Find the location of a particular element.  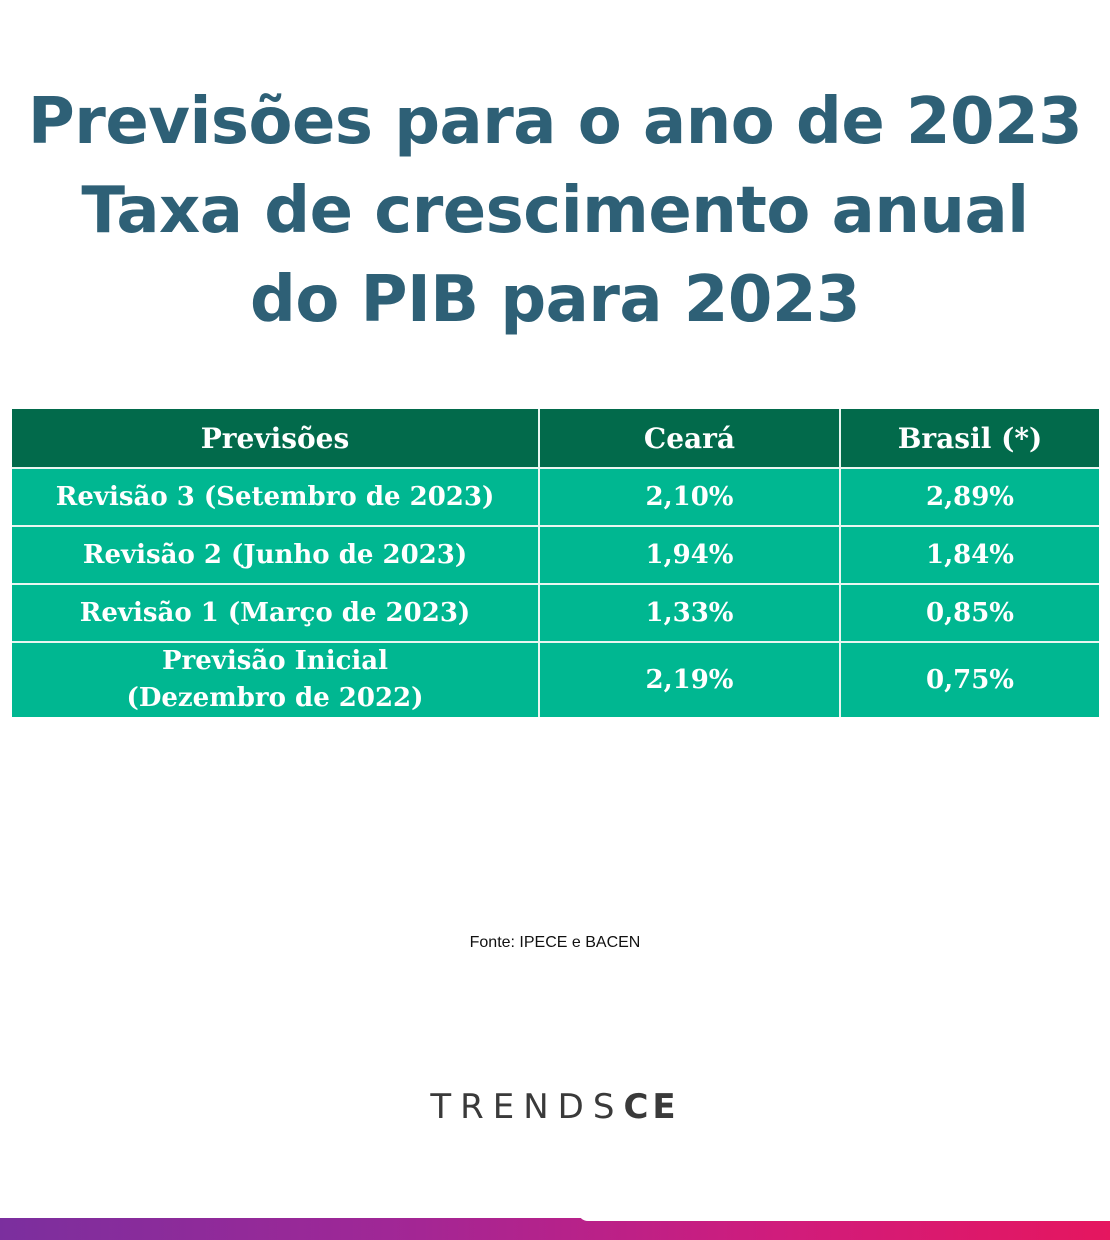

title-line-3: do PIB para 2023 is located at coordinates (555, 300).